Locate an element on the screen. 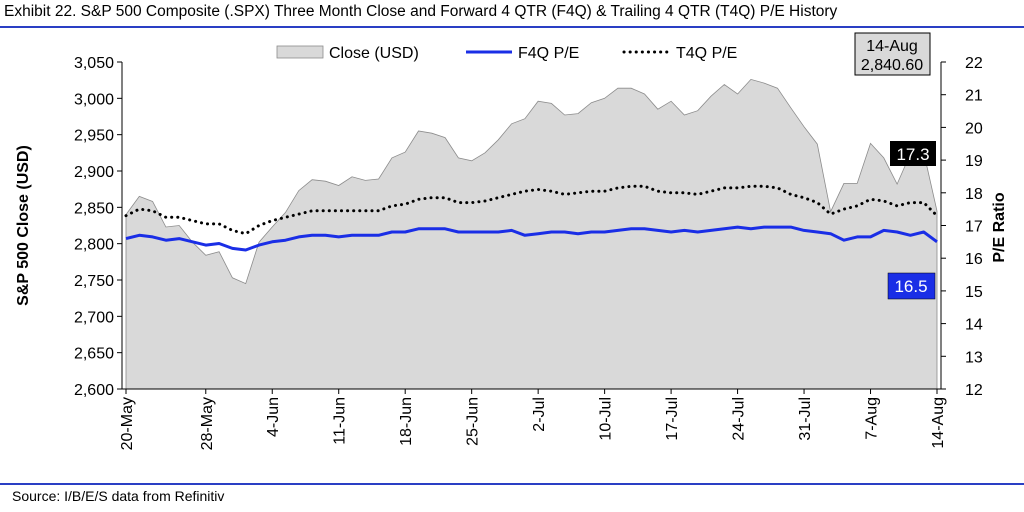 This screenshot has height=512, width=1024. legend: Close (USD) F4Q P/E T4Q P/E is located at coordinates (506, 53).